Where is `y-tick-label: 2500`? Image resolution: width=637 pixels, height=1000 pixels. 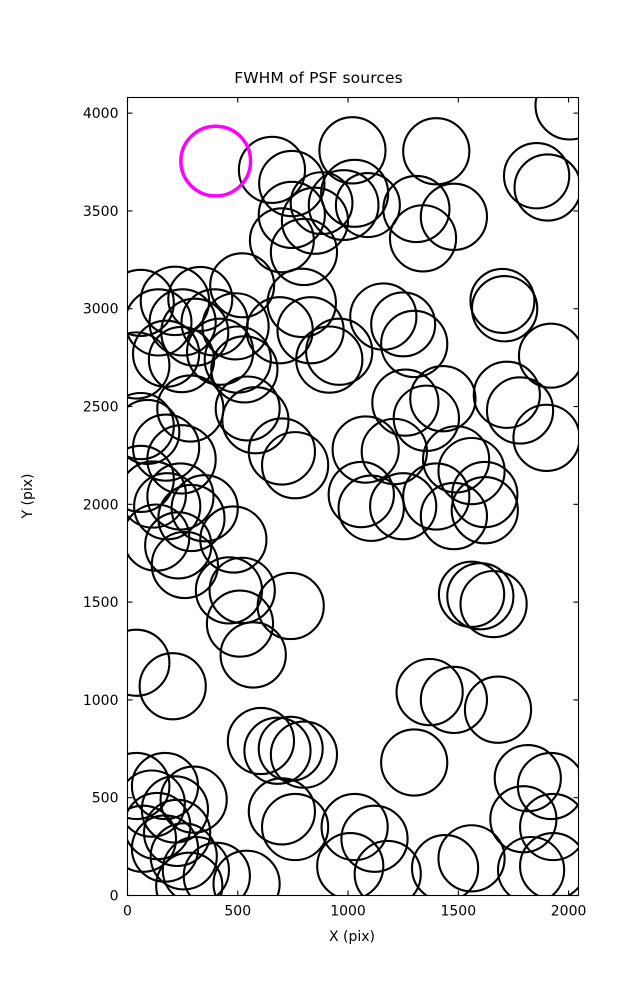 y-tick-label: 2500 is located at coordinates (101, 408).